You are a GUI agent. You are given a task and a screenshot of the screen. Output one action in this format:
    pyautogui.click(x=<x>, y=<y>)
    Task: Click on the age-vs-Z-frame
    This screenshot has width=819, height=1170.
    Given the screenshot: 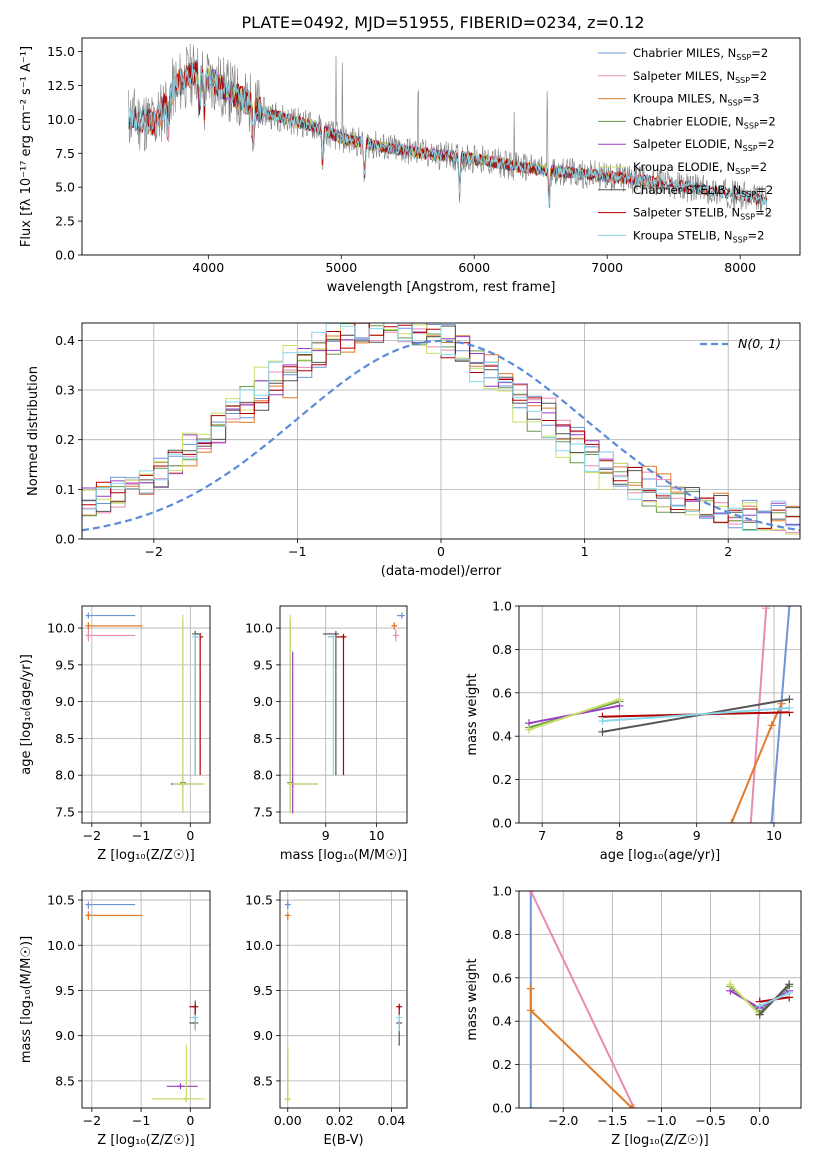 What is the action you would take?
    pyautogui.click(x=146, y=714)
    